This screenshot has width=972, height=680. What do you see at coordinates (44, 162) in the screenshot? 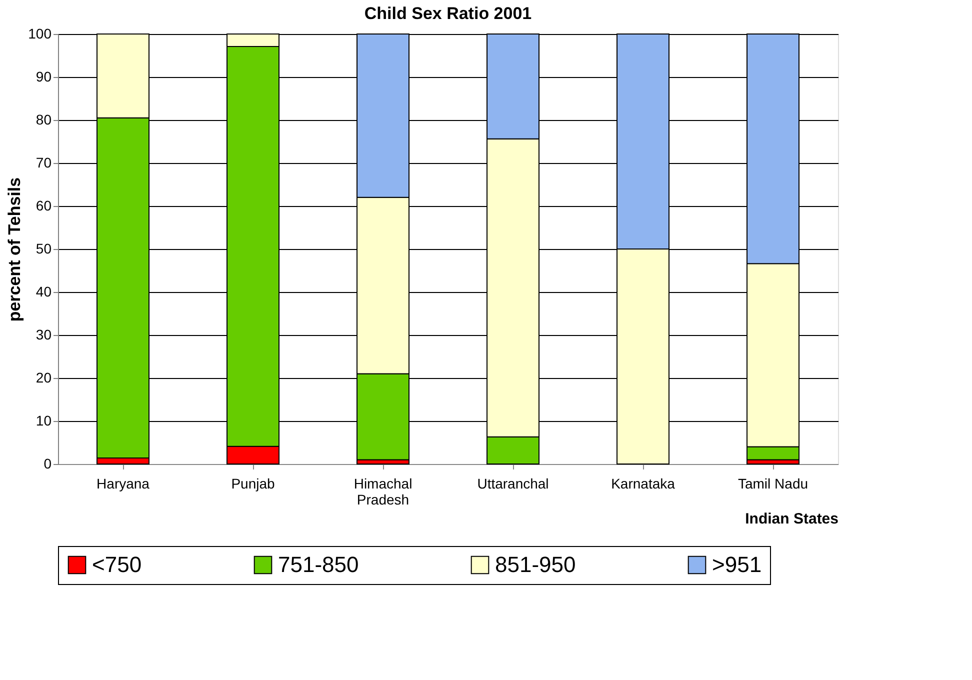
I see `y-tick-label: 70` at bounding box center [44, 162].